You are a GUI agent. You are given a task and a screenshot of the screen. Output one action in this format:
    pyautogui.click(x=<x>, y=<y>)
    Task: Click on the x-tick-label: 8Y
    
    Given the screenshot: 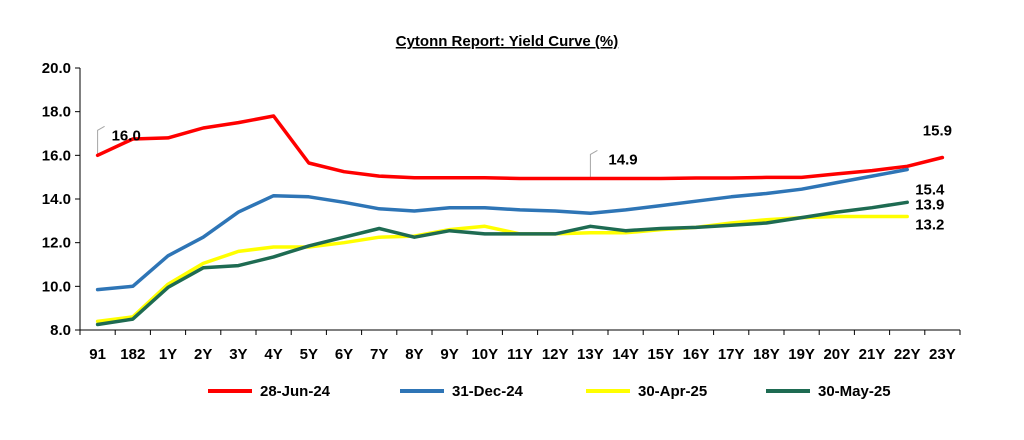 What is the action you would take?
    pyautogui.click(x=414, y=354)
    